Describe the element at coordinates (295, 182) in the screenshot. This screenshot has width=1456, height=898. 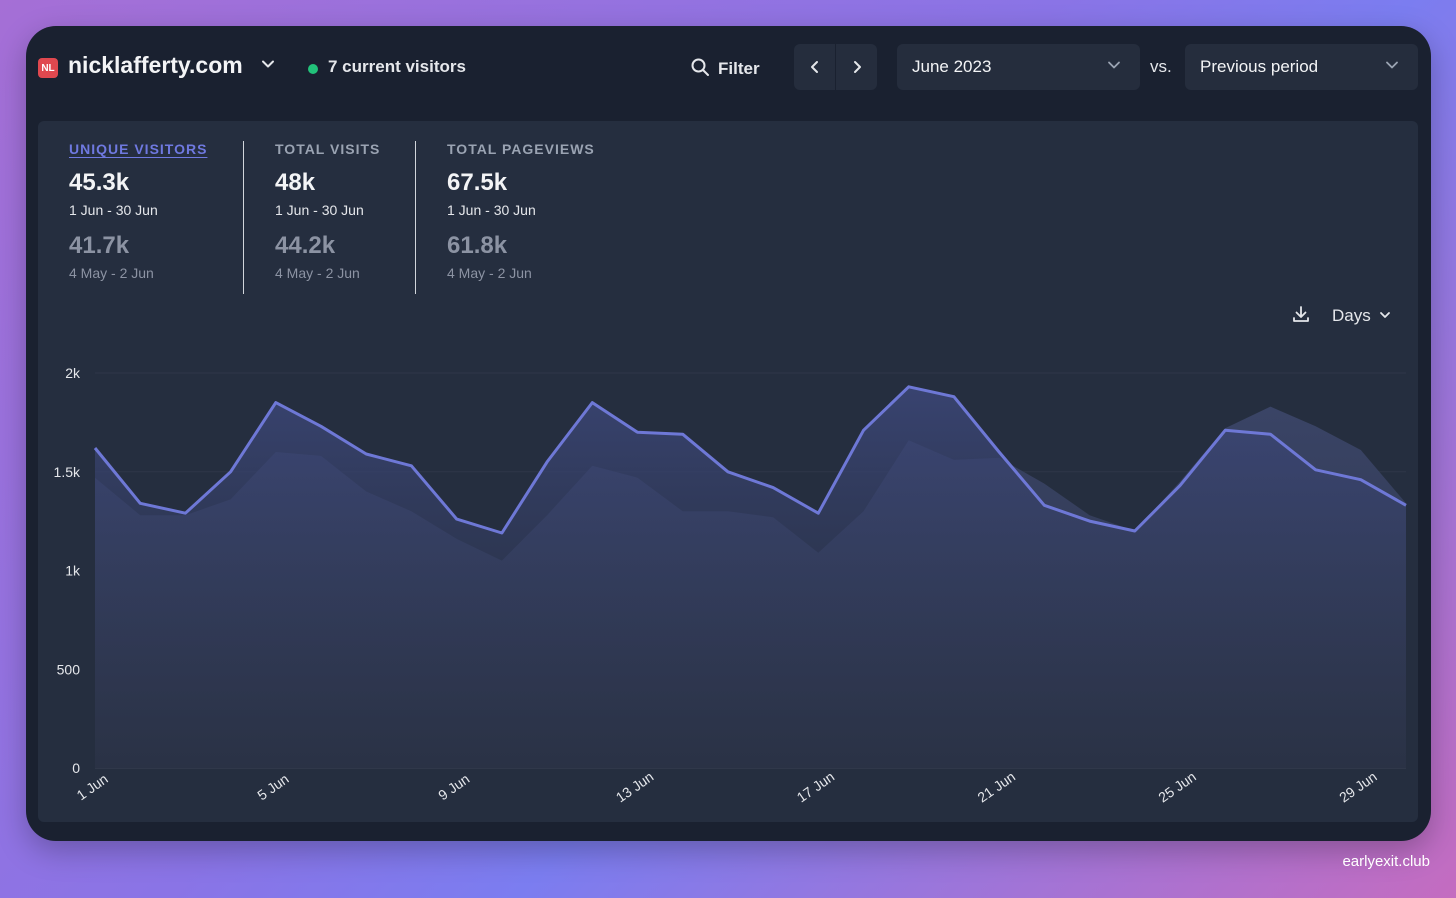
I see `stat-value: 48k` at that location.